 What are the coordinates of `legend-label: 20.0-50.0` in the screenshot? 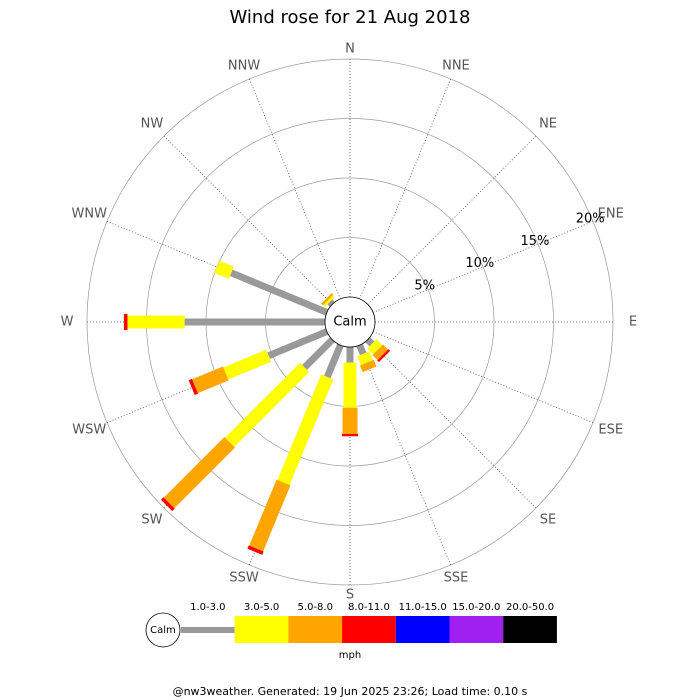 It's located at (530, 607).